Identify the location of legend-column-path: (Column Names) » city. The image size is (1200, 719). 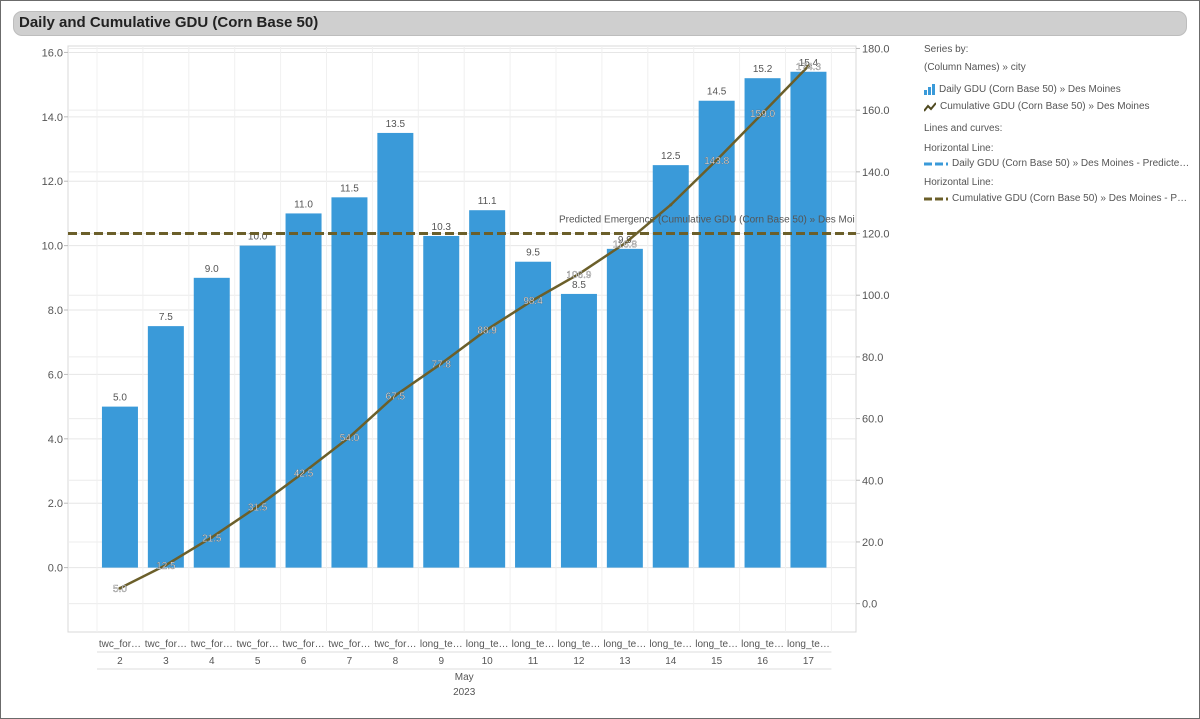
(975, 67).